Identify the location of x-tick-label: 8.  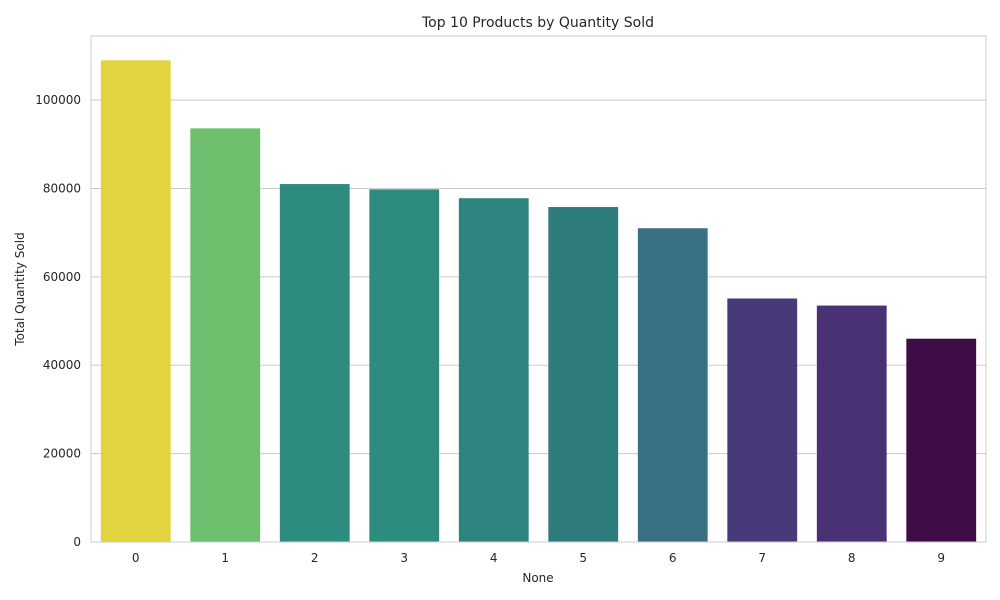
(852, 558).